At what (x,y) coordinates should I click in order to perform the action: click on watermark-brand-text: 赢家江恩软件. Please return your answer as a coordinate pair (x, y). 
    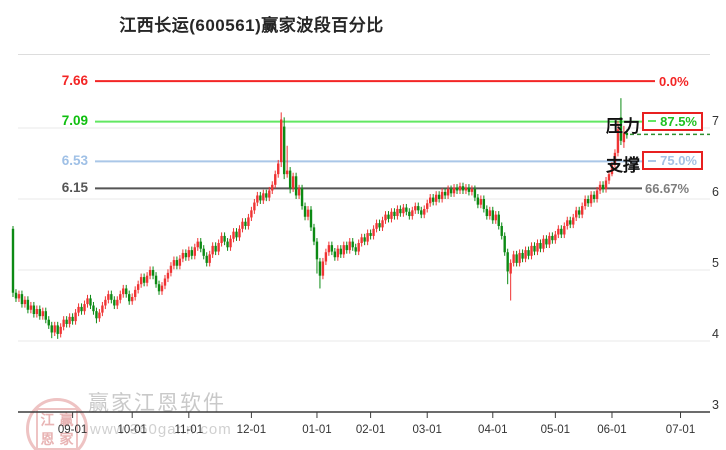
    Looking at the image, I should click on (157, 403).